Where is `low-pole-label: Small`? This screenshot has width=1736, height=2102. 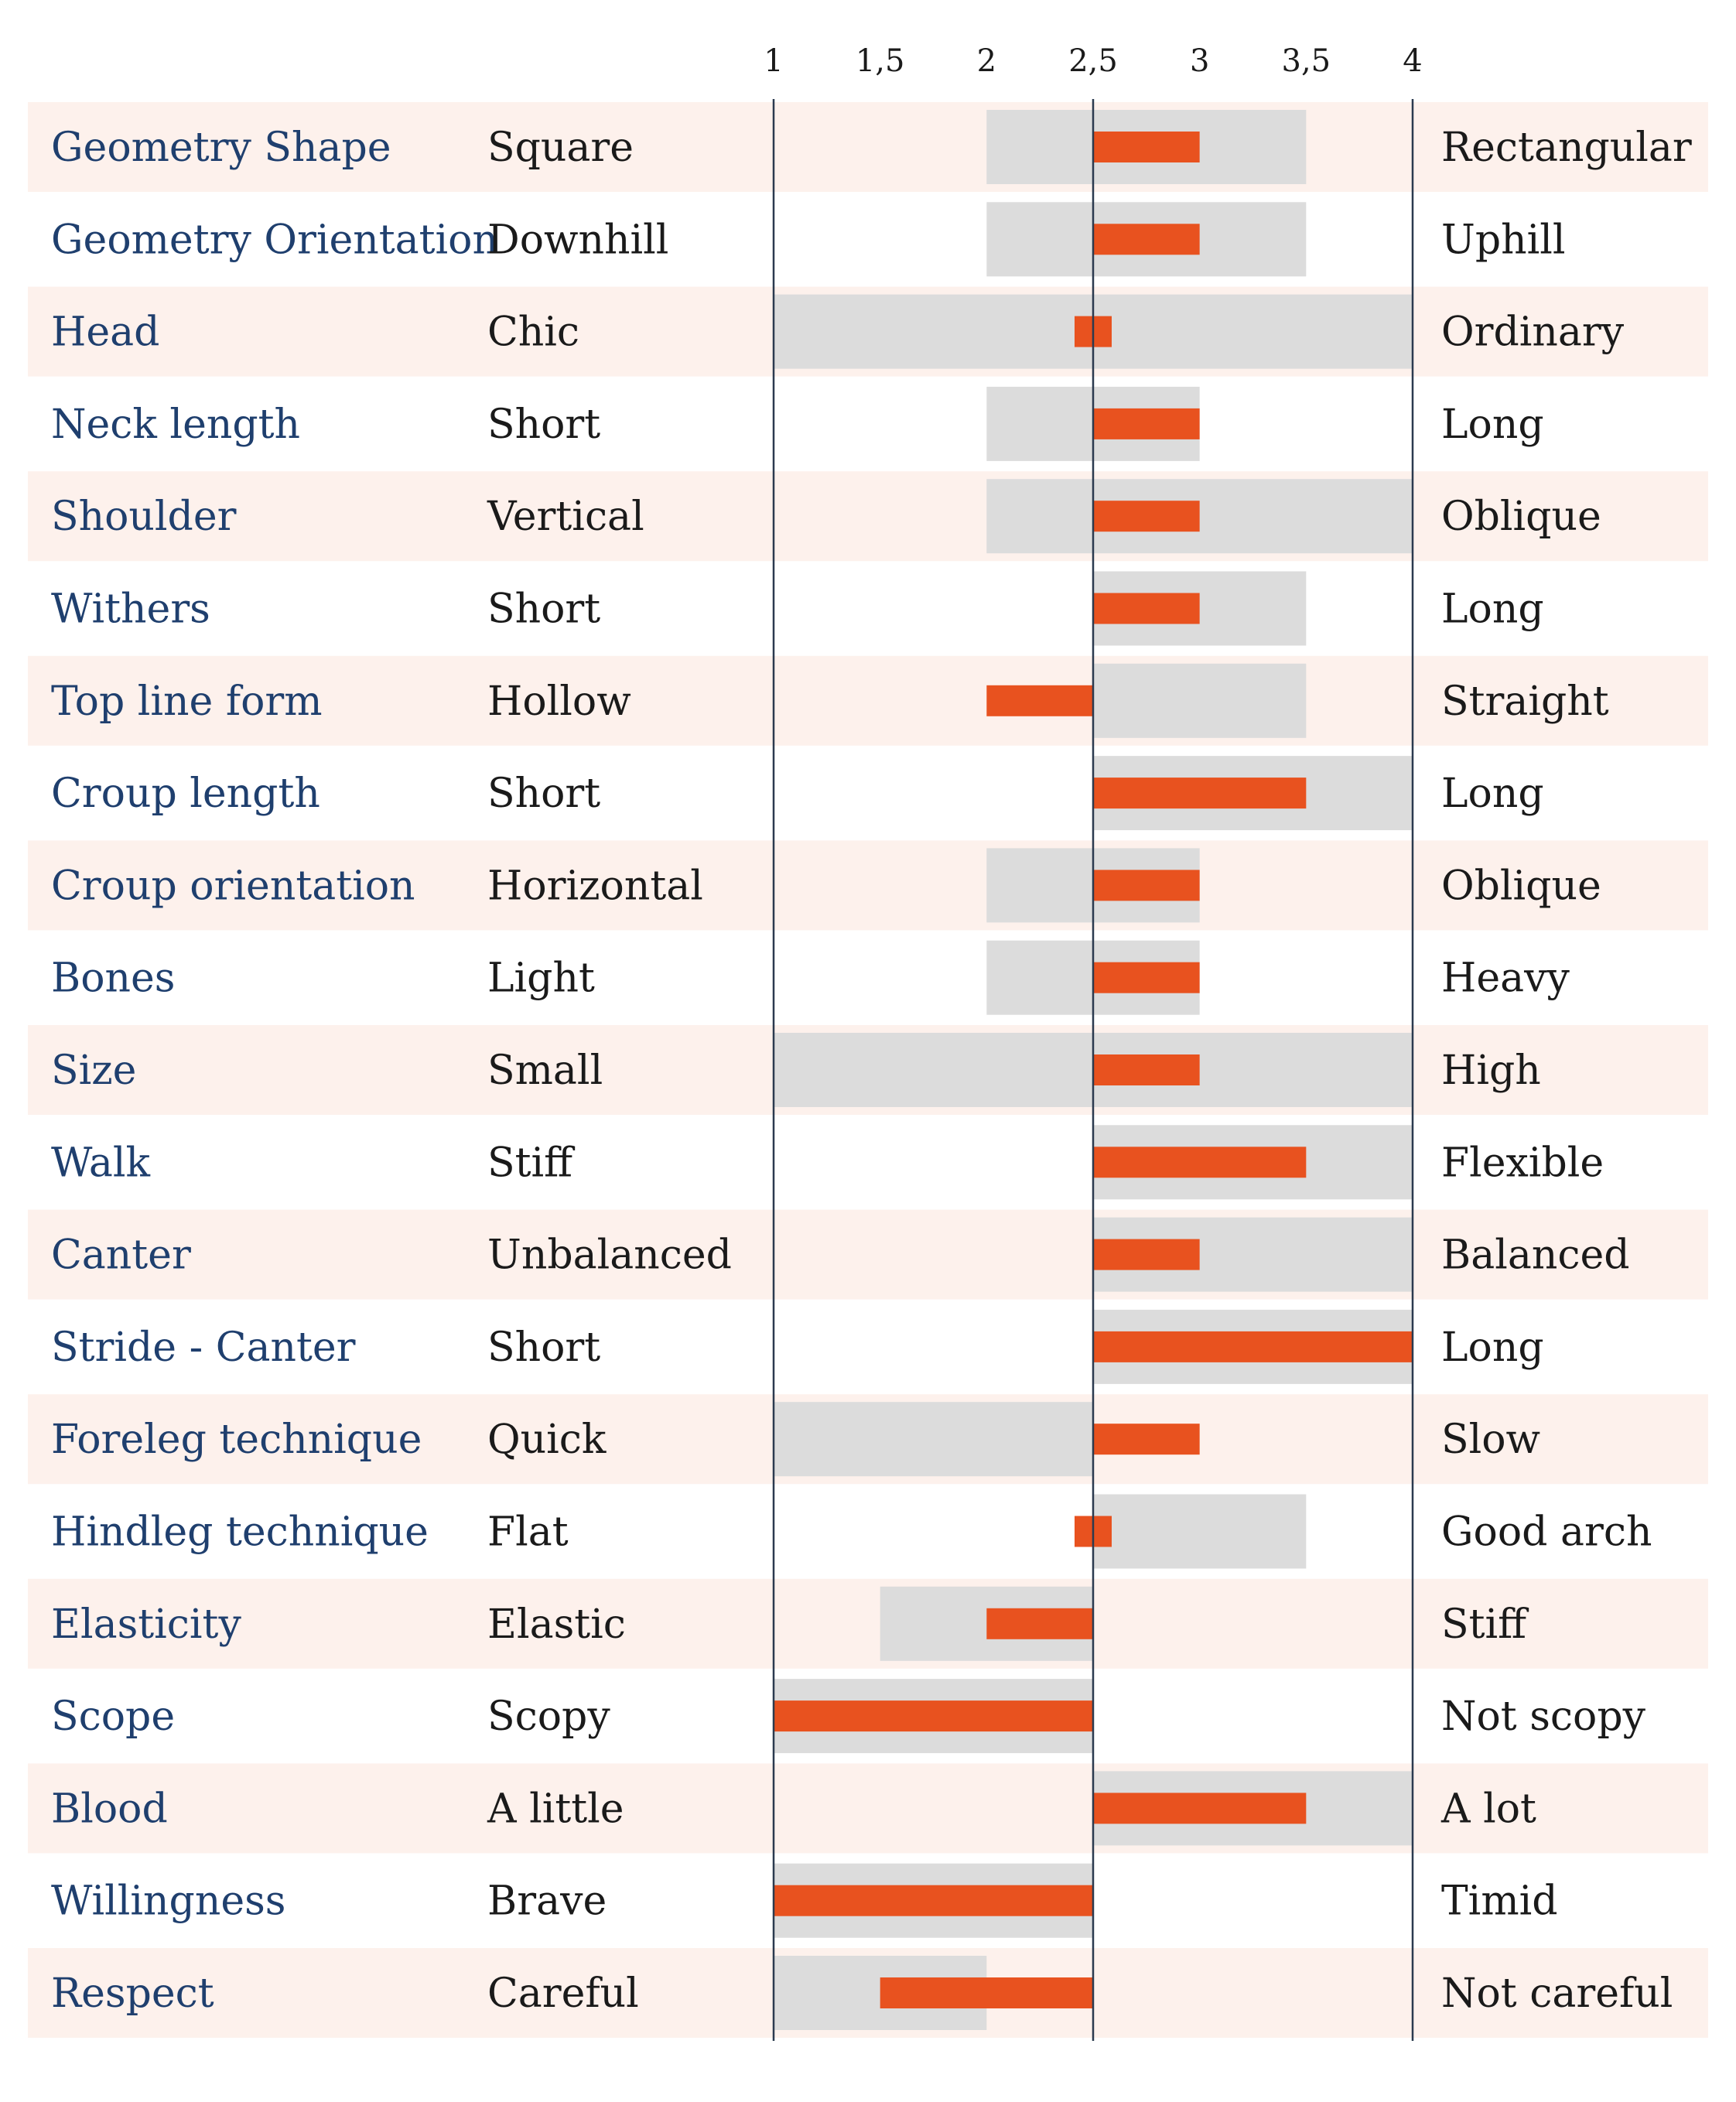 low-pole-label: Small is located at coordinates (545, 1071).